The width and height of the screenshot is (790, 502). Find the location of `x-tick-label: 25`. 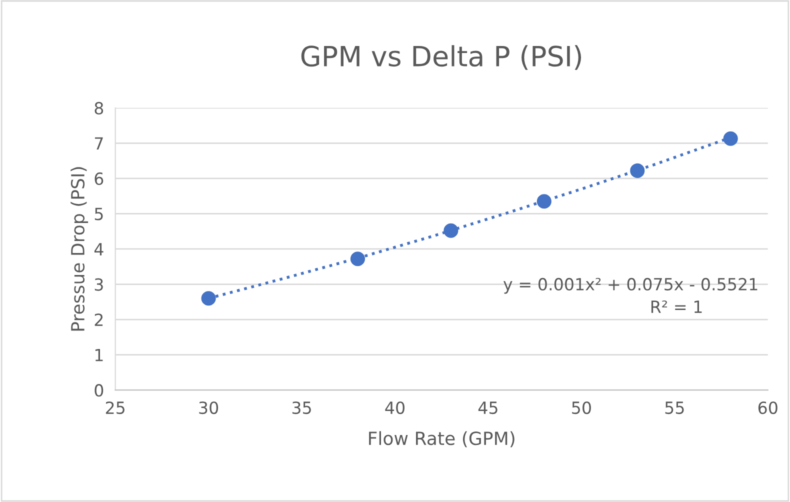

x-tick-label: 25 is located at coordinates (115, 407).